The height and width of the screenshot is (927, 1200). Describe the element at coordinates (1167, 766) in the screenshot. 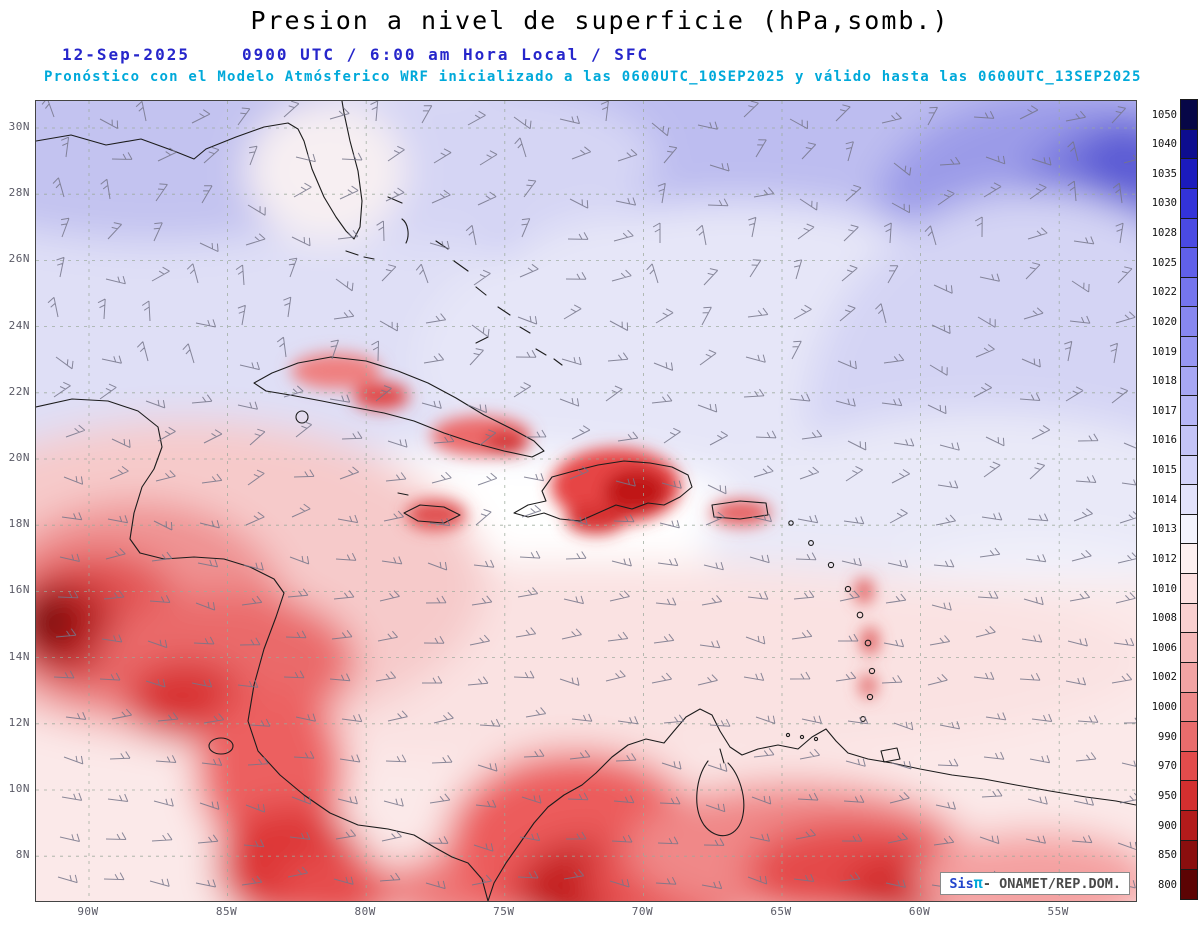

I see `colorbar-value: 970` at that location.